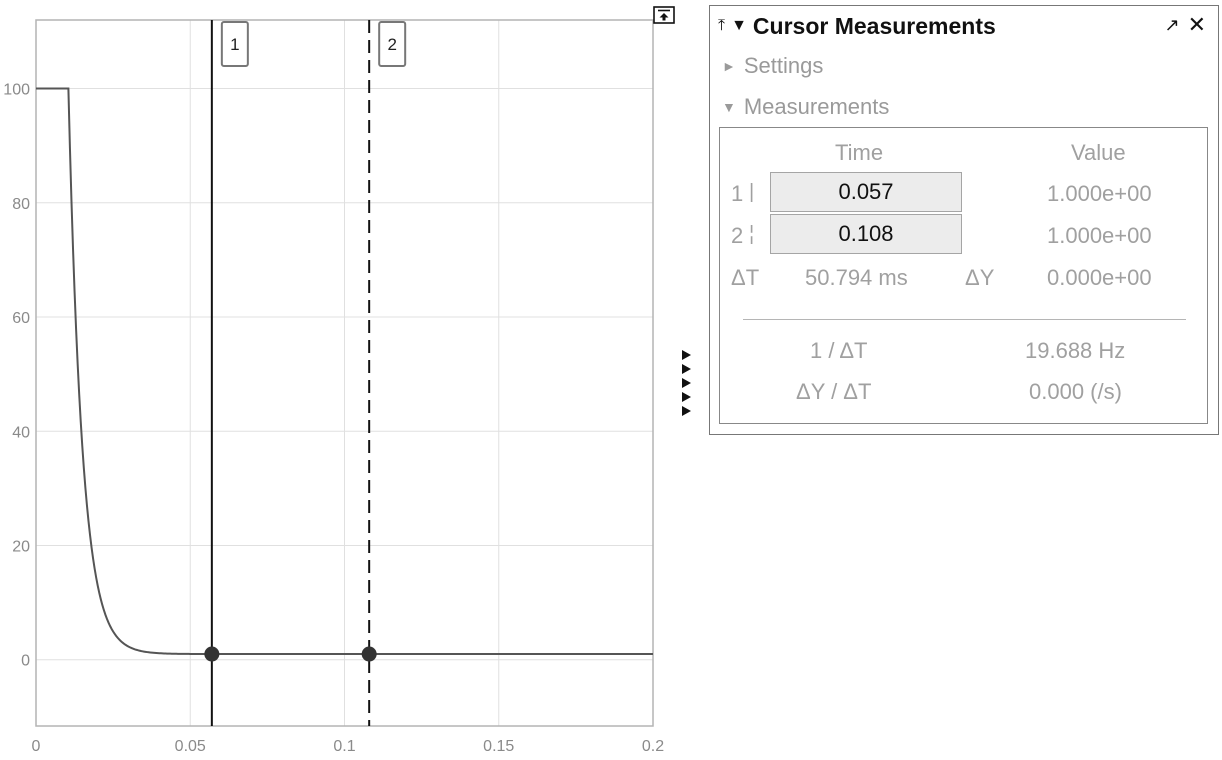 This screenshot has width=1222, height=760. Describe the element at coordinates (1098, 152) in the screenshot. I see `value-header: Value` at that location.